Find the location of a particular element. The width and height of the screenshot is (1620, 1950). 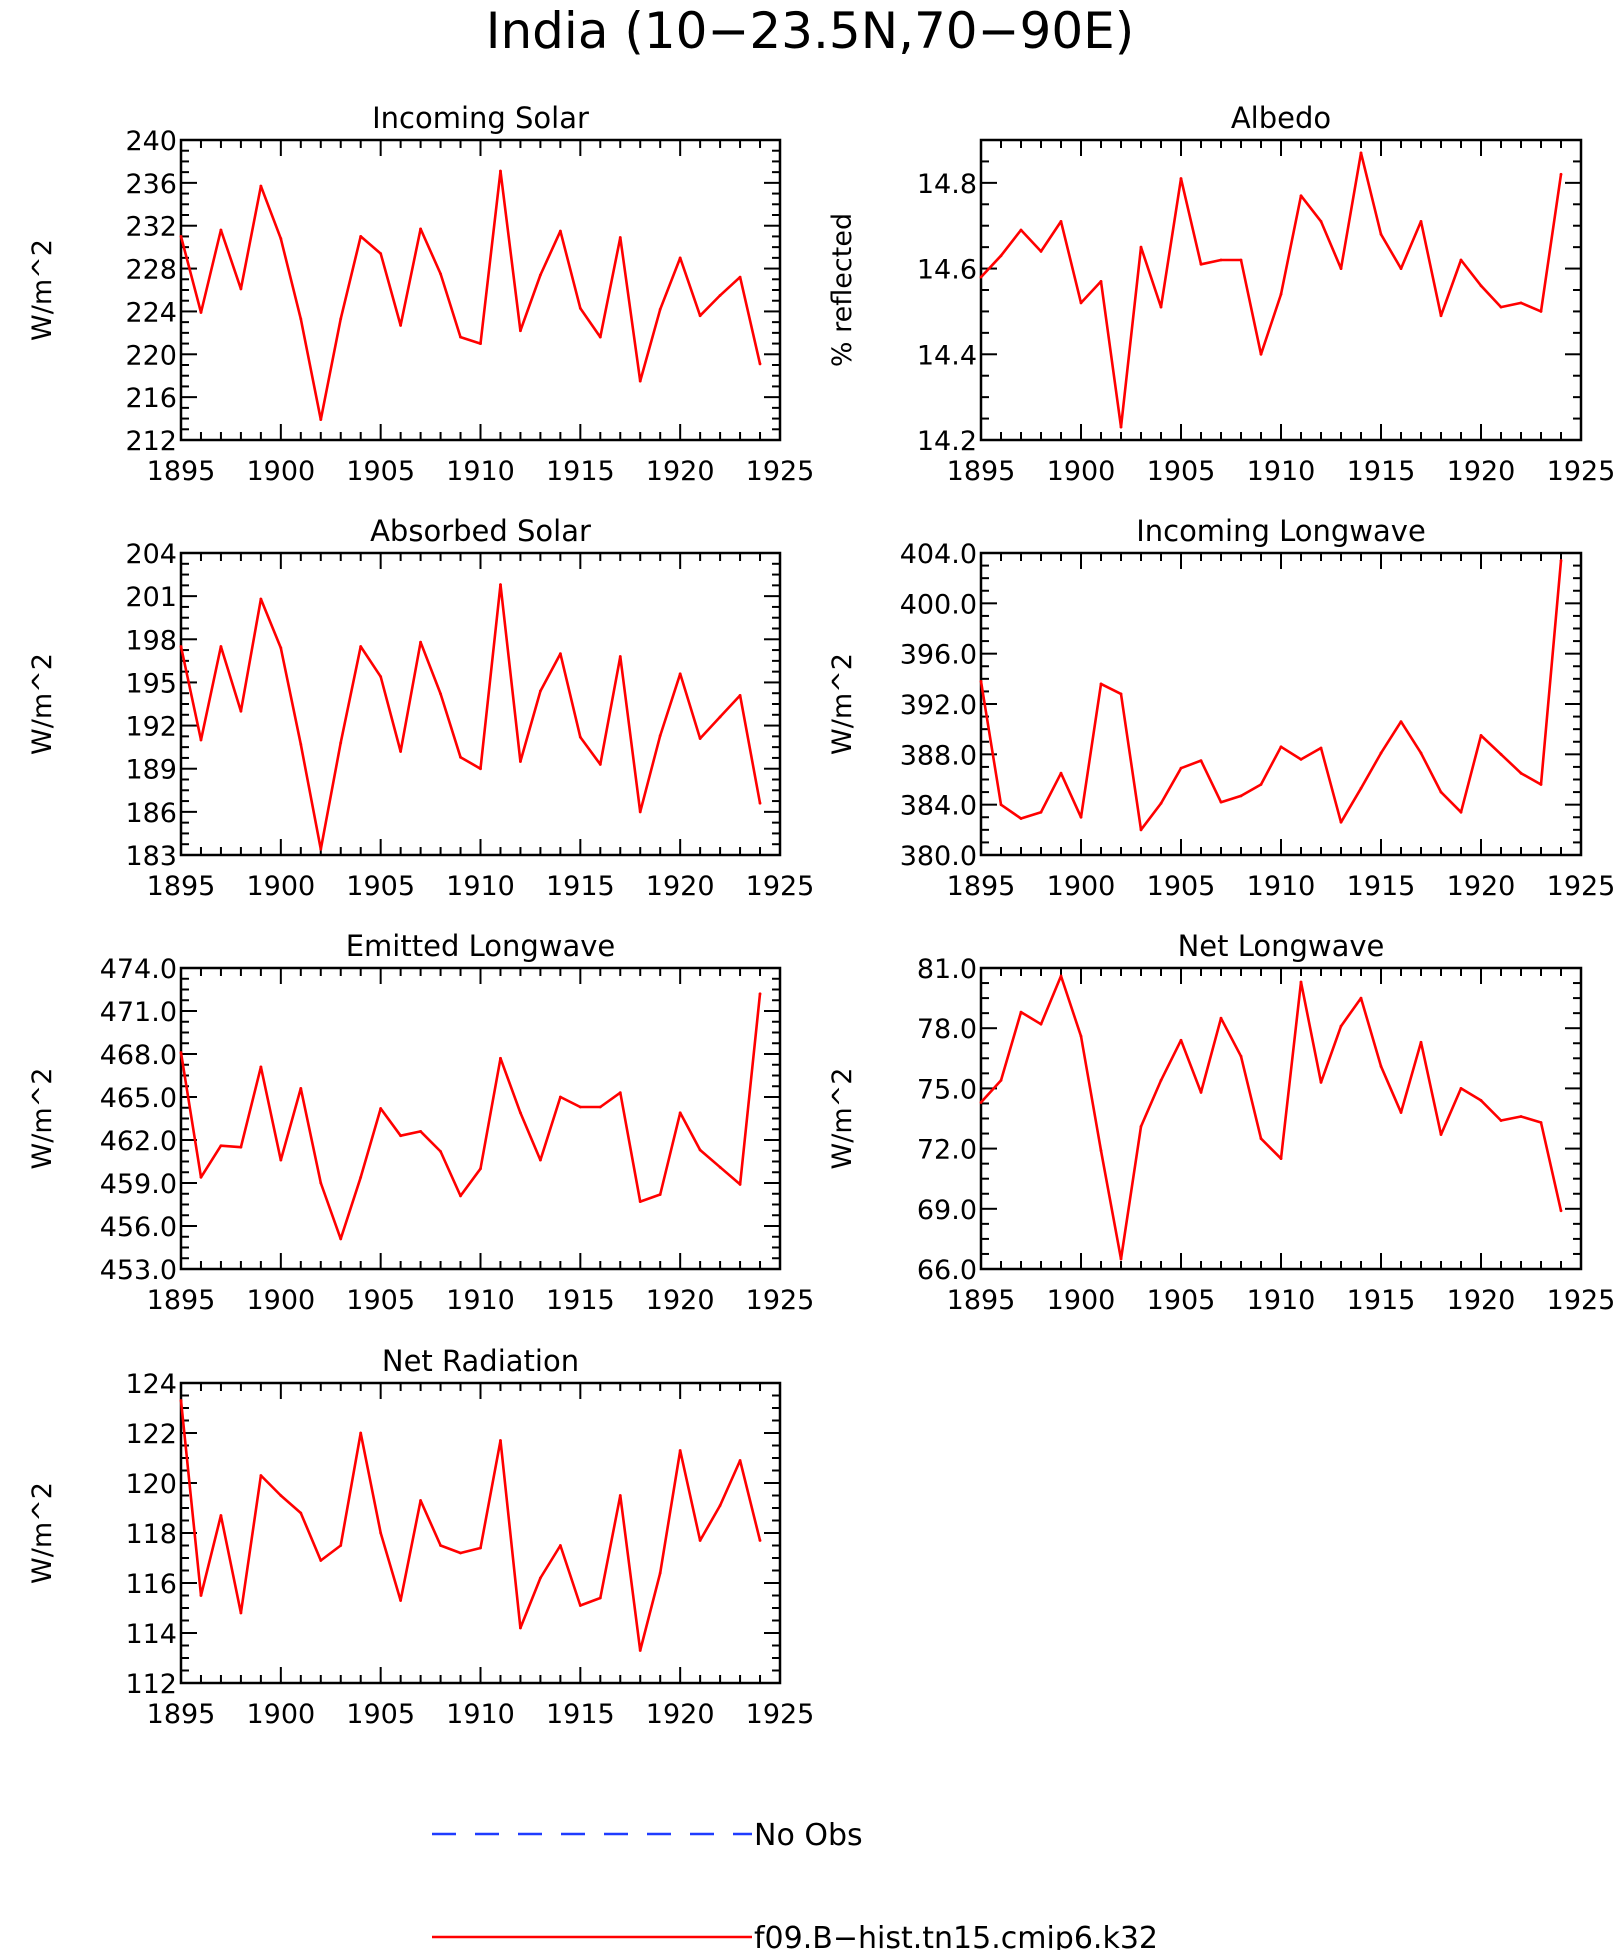

y-tick-label: 81.0 is located at coordinates (947, 969).